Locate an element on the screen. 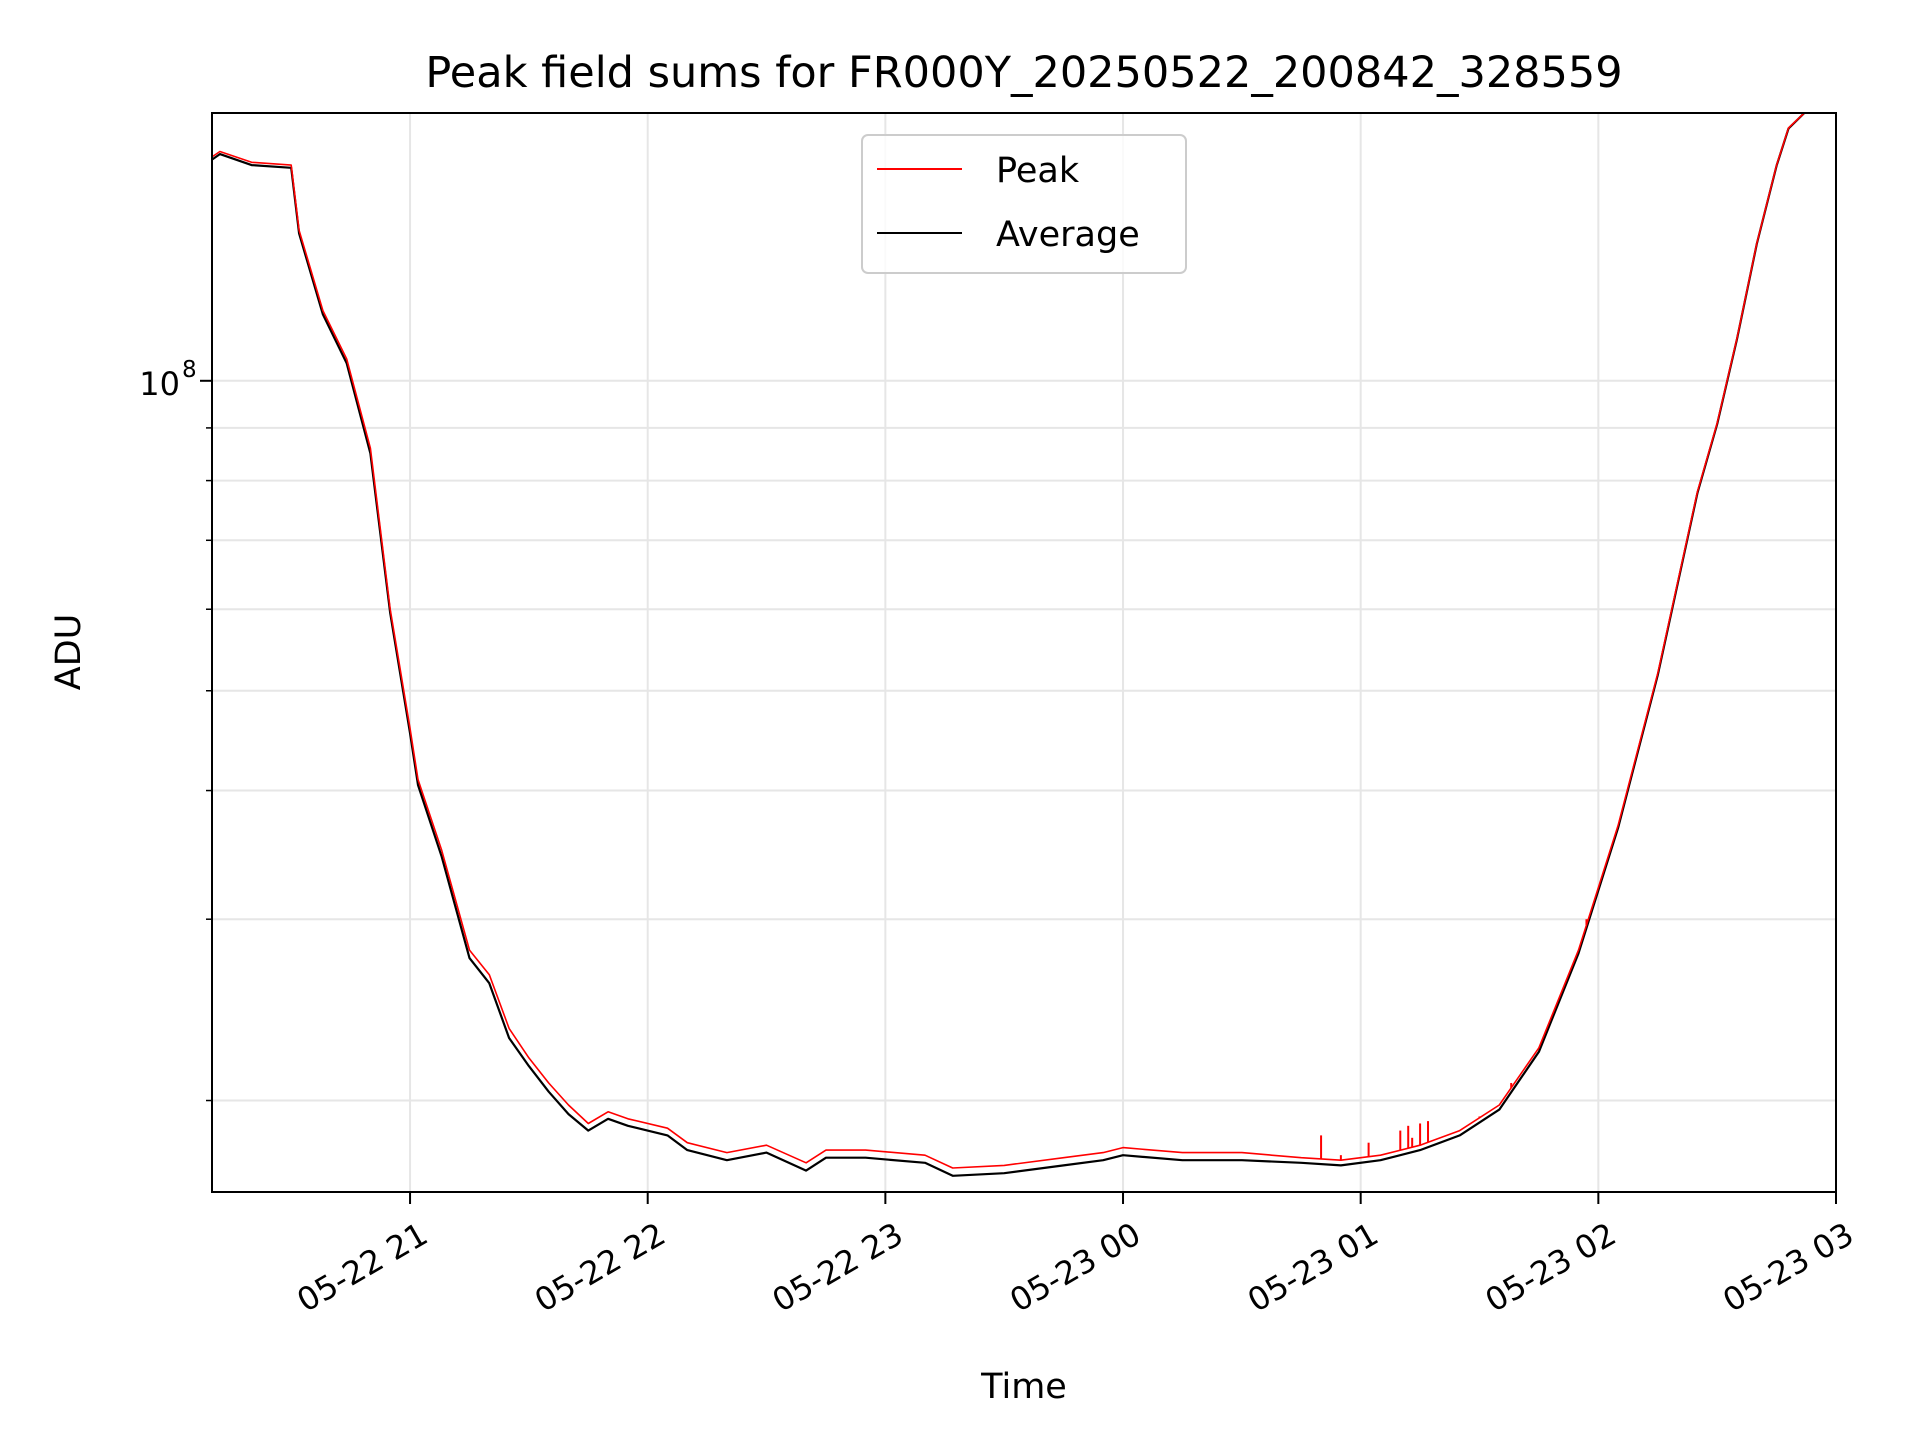 The width and height of the screenshot is (1920, 1440). legend-average-label: Average is located at coordinates (1068, 235).